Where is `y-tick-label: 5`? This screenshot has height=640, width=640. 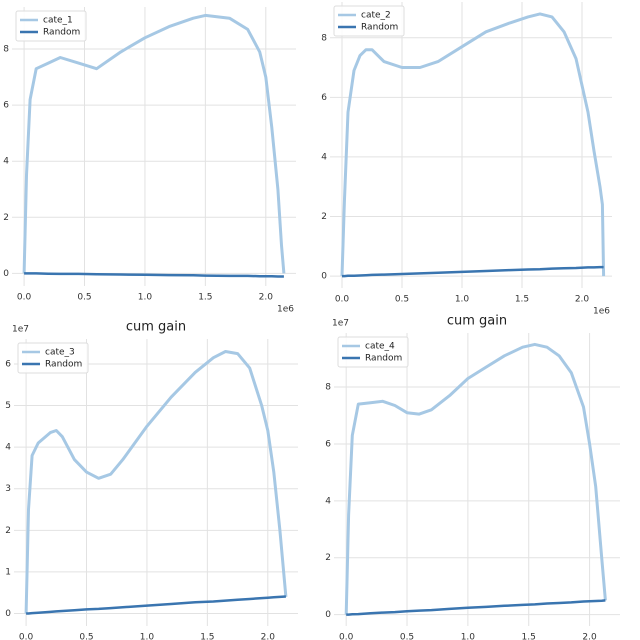 y-tick-label: 5 is located at coordinates (8, 406).